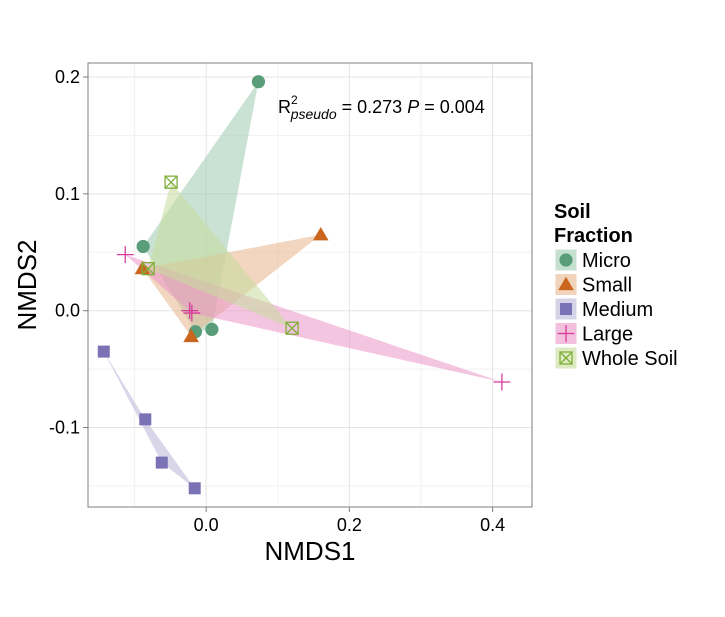 This screenshot has height=617, width=725. What do you see at coordinates (607, 286) in the screenshot?
I see `legend-label-small: Small` at bounding box center [607, 286].